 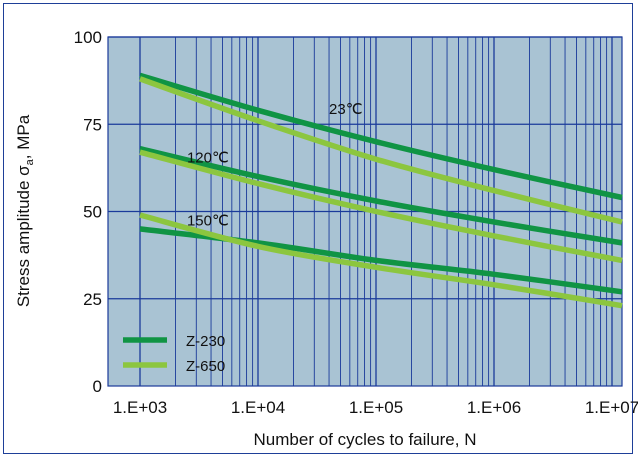 I want to click on x-tick-label: 1.E+07, so click(x=611, y=407).